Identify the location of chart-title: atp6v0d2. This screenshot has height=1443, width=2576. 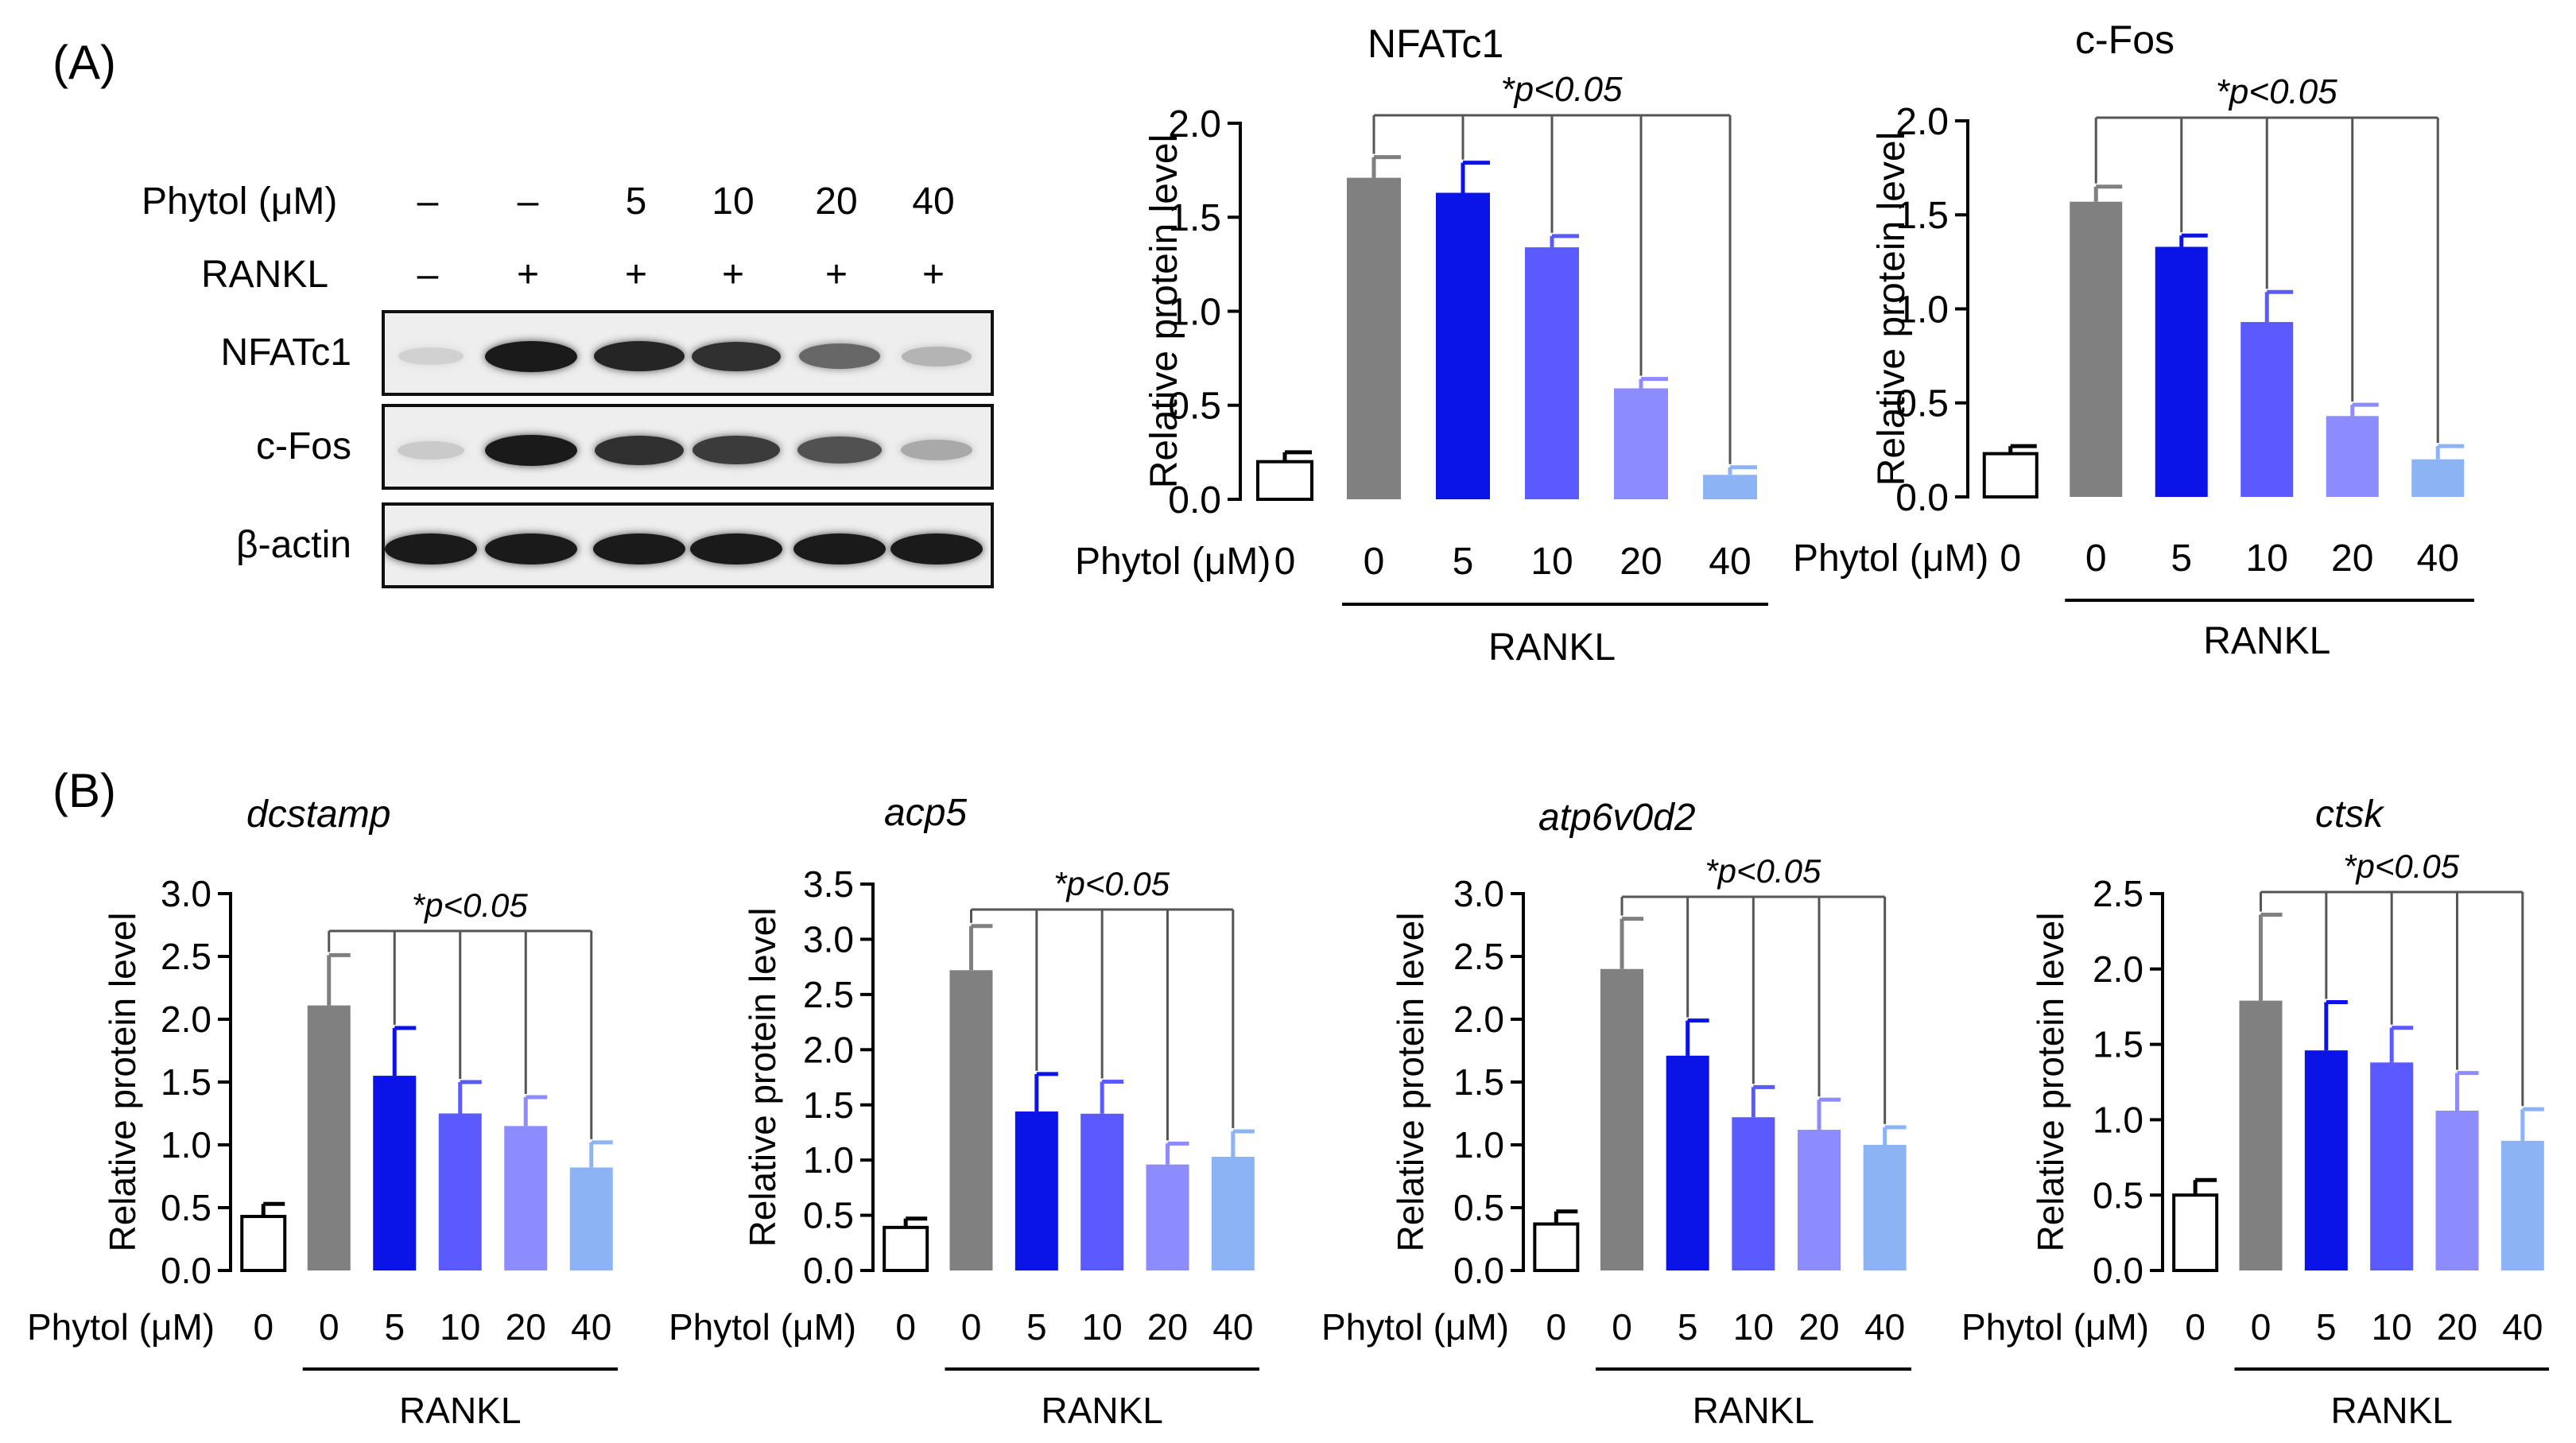
(1617, 818).